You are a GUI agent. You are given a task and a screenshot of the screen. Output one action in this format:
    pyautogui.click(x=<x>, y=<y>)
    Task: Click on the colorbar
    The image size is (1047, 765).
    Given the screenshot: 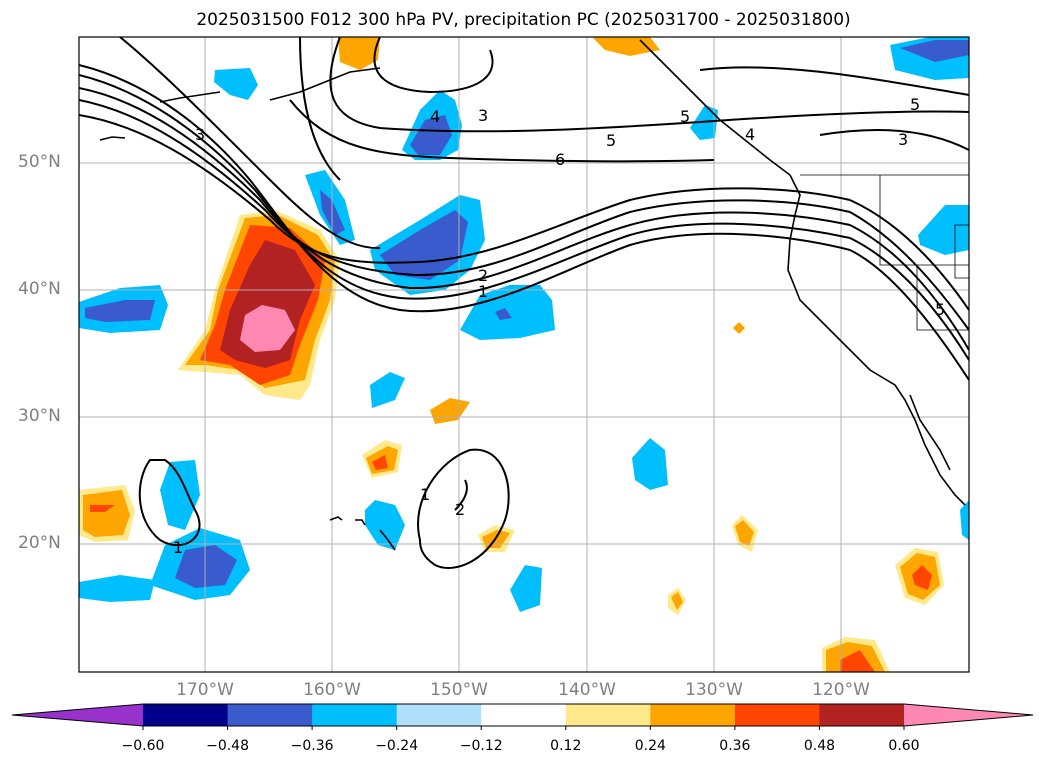 What is the action you would take?
    pyautogui.click(x=522, y=716)
    